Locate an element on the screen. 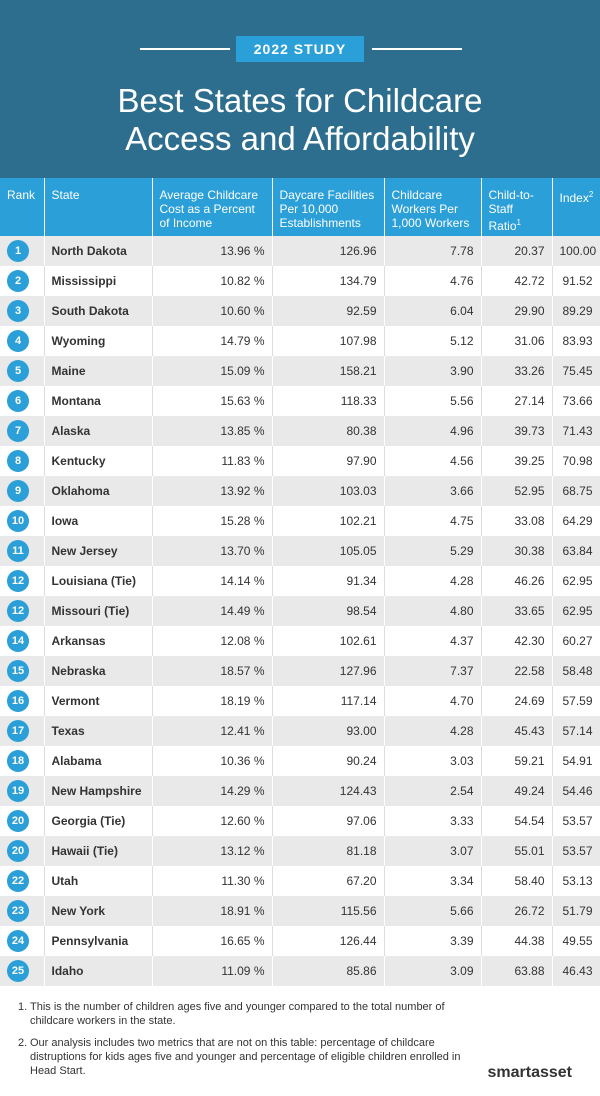  column-header-text: Index is located at coordinates (574, 198).